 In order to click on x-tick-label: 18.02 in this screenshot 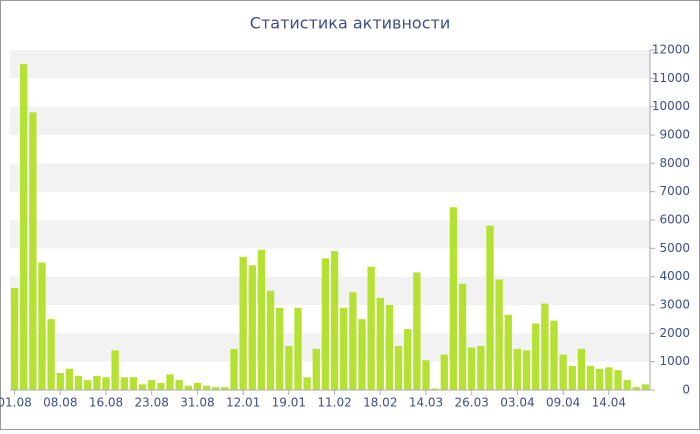, I will do `click(380, 403)`.